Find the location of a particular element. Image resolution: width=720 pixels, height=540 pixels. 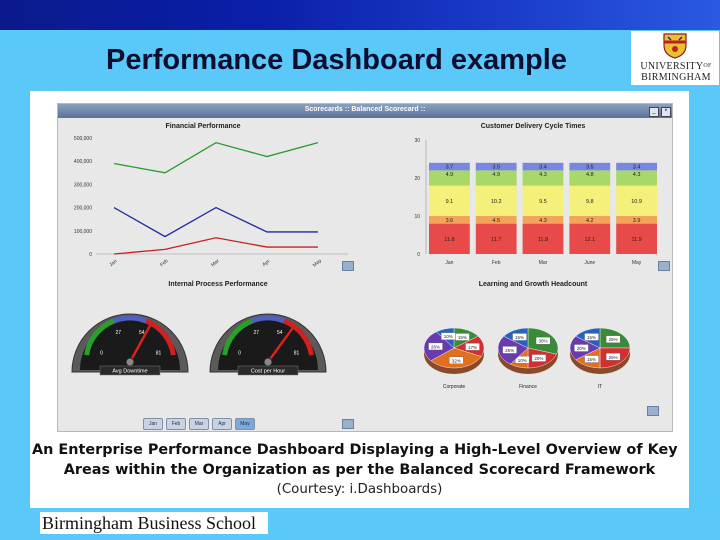

month-button-may: May is located at coordinates (245, 424).